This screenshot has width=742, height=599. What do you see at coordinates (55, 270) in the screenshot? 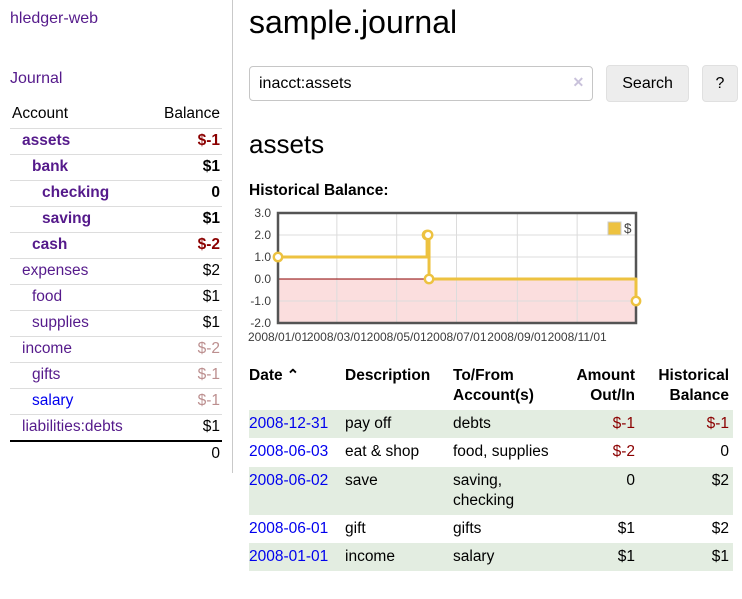
I see `account-link: expenses` at bounding box center [55, 270].